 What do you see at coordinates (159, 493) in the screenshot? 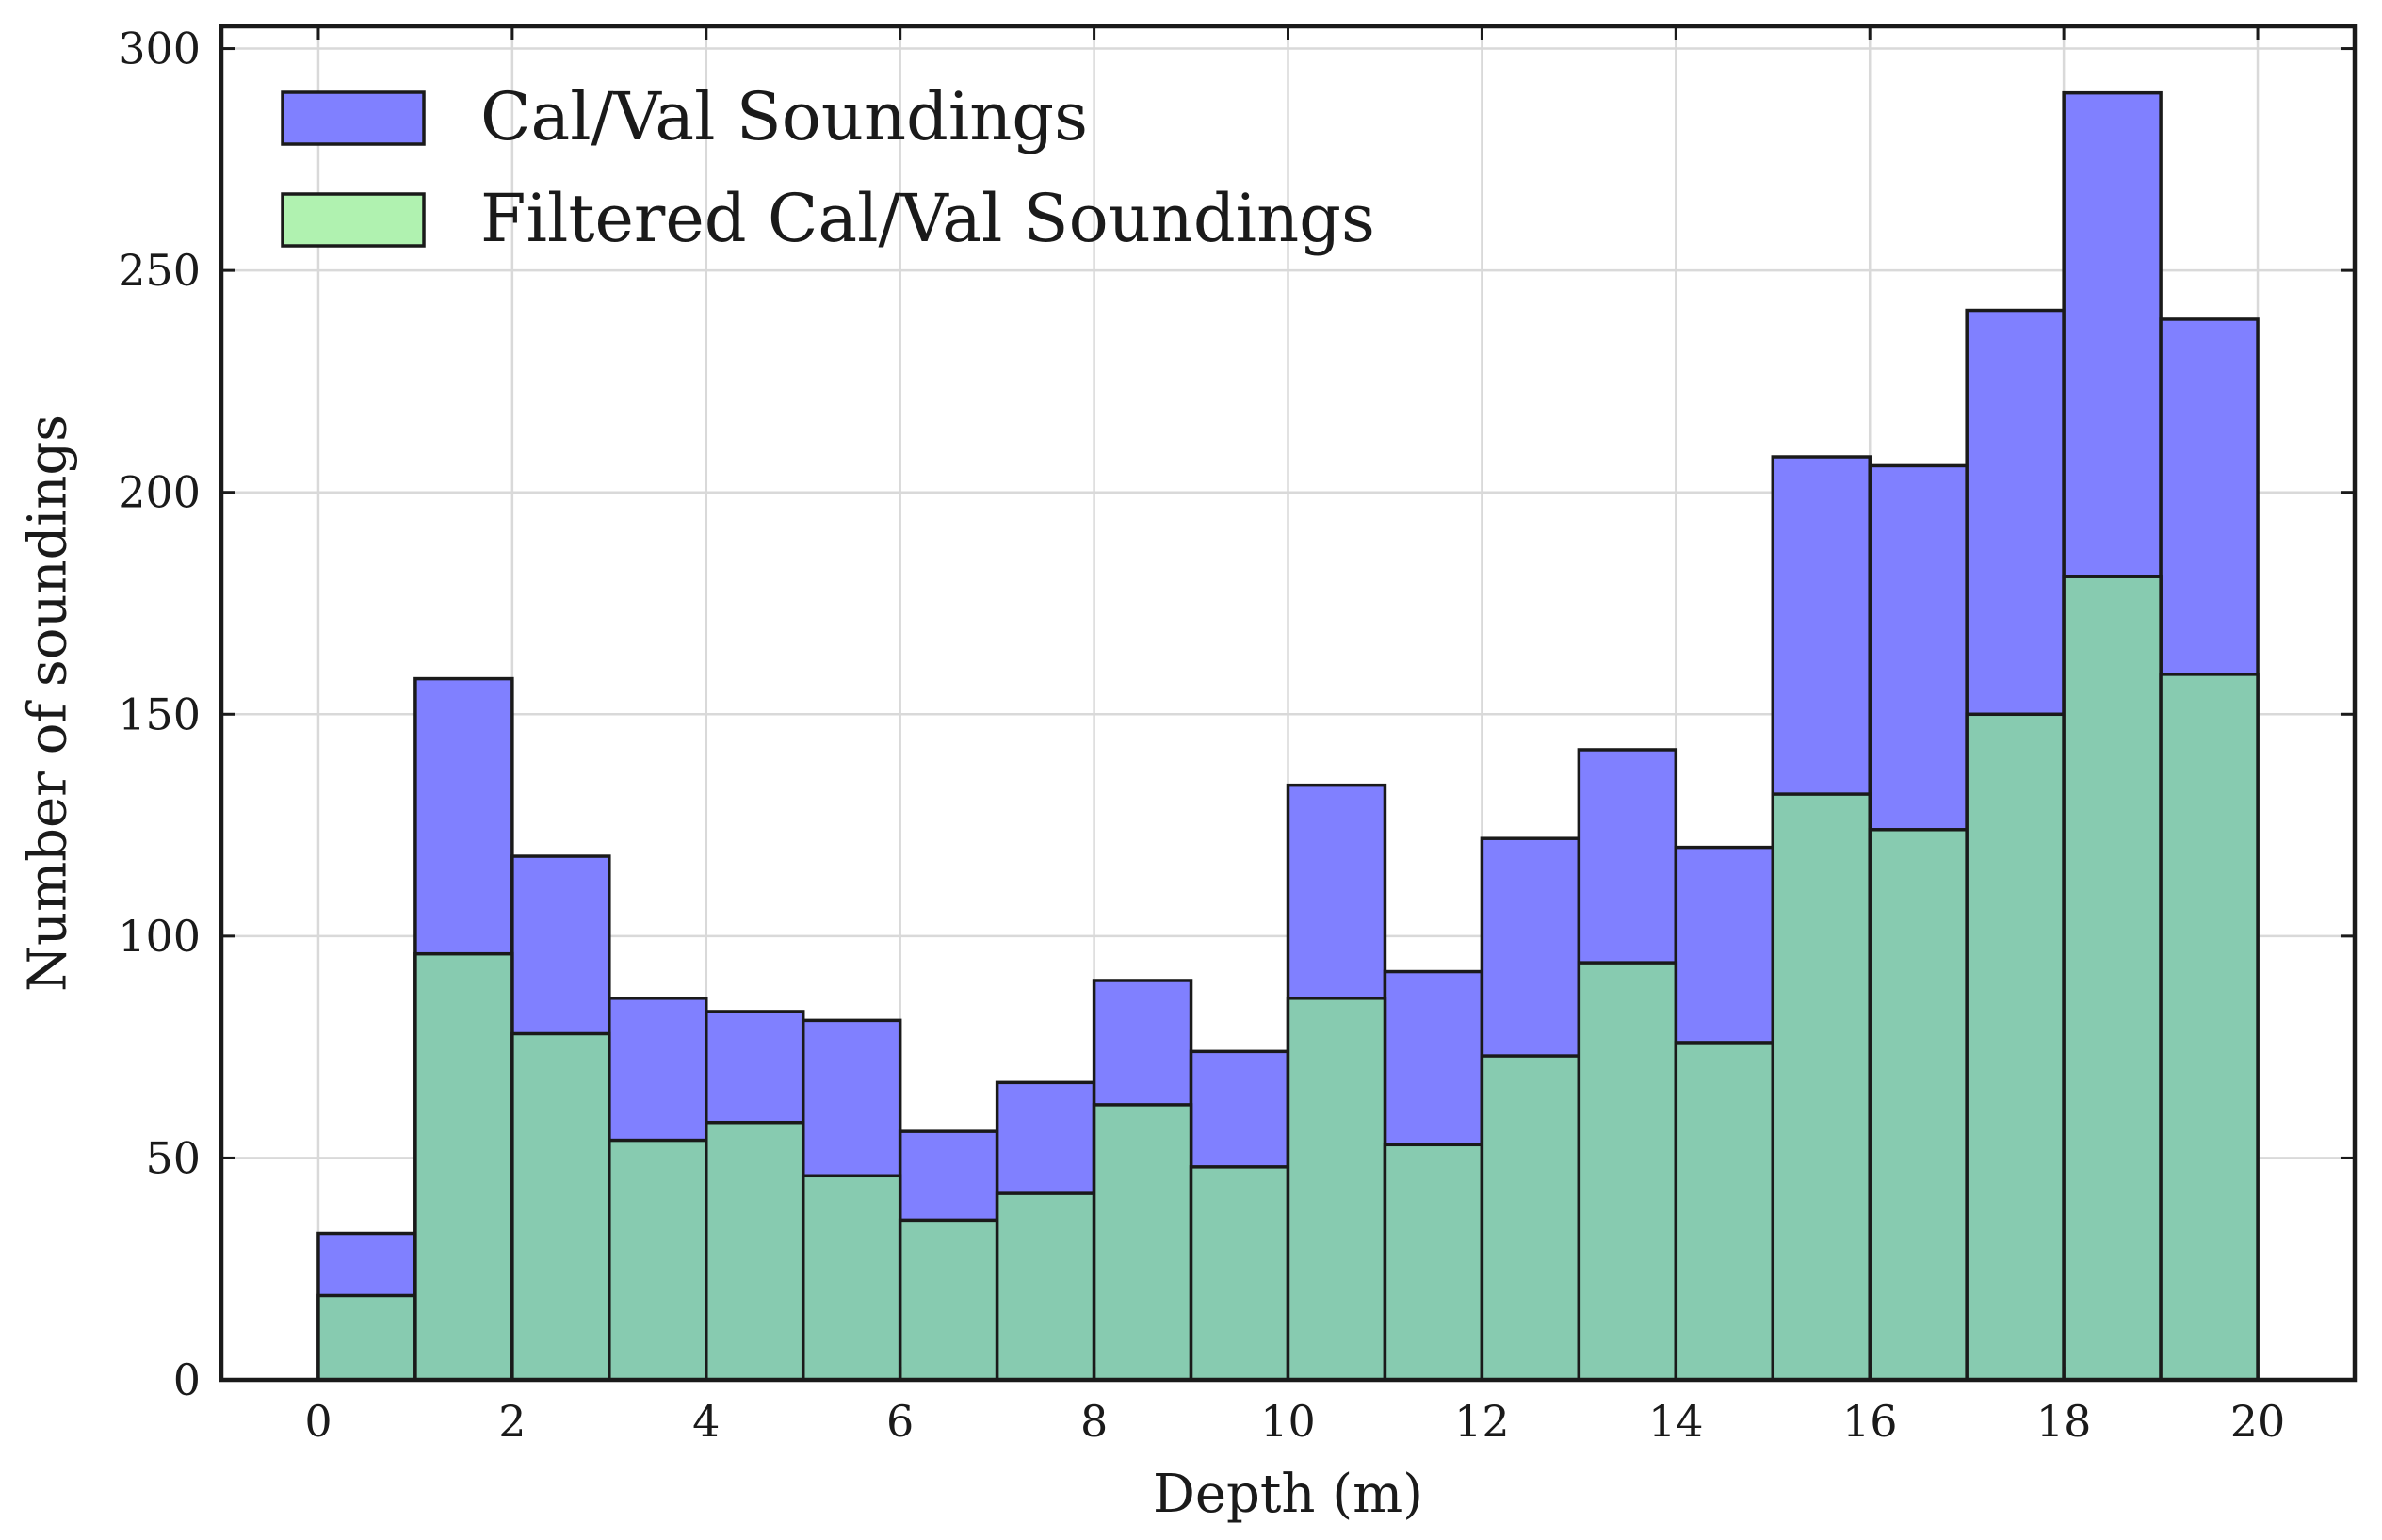
I see `y-tick-label: 200` at bounding box center [159, 493].